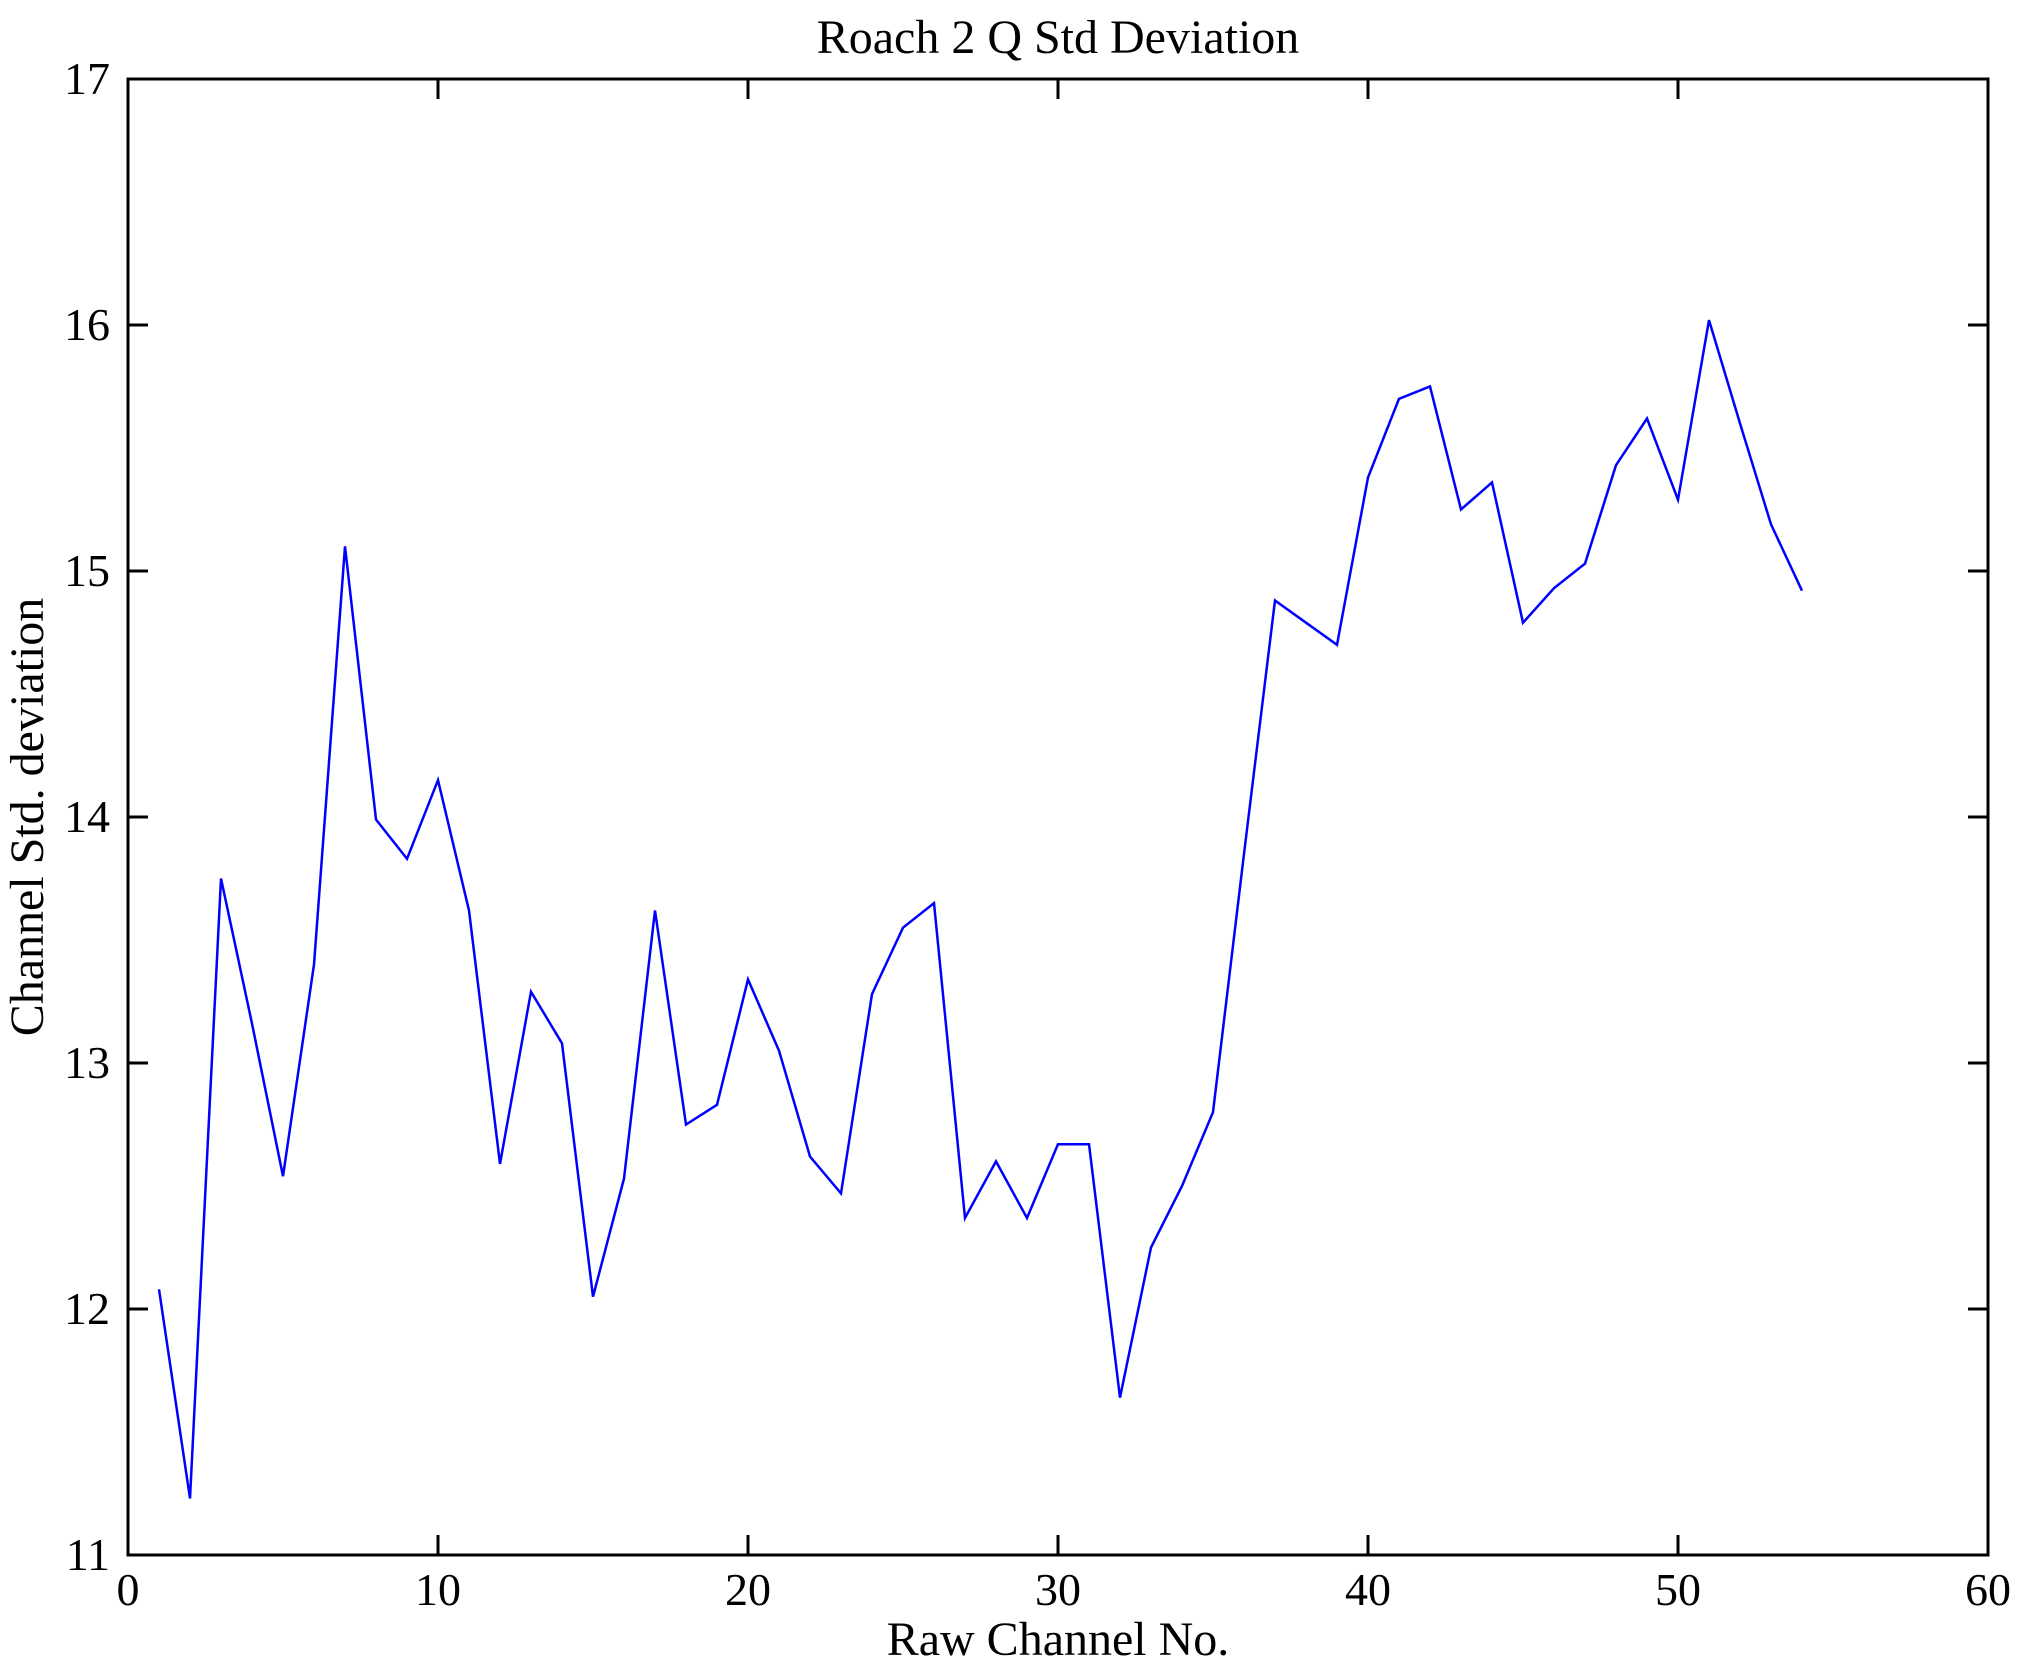 The height and width of the screenshot is (1671, 2025). Describe the element at coordinates (87, 1308) in the screenshot. I see `y-tick-label: 12` at that location.